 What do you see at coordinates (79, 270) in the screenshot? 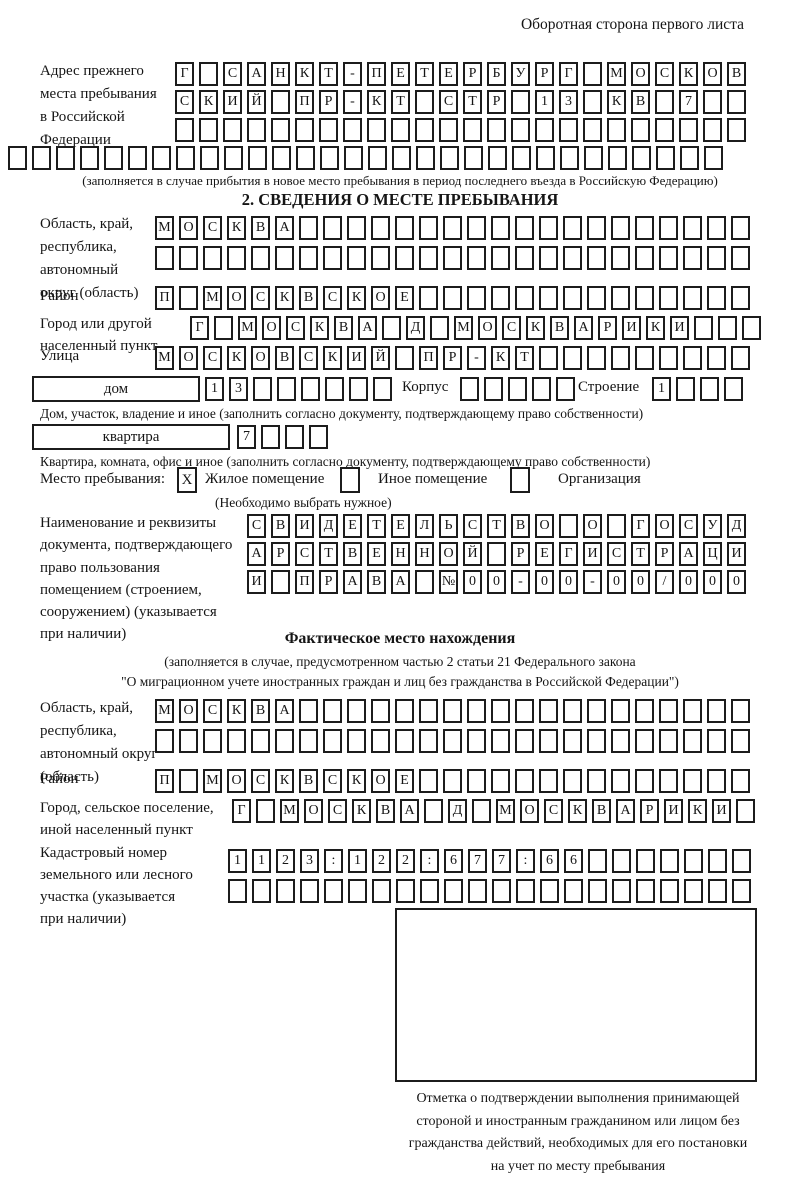
I see `label-line: автономный` at bounding box center [79, 270].